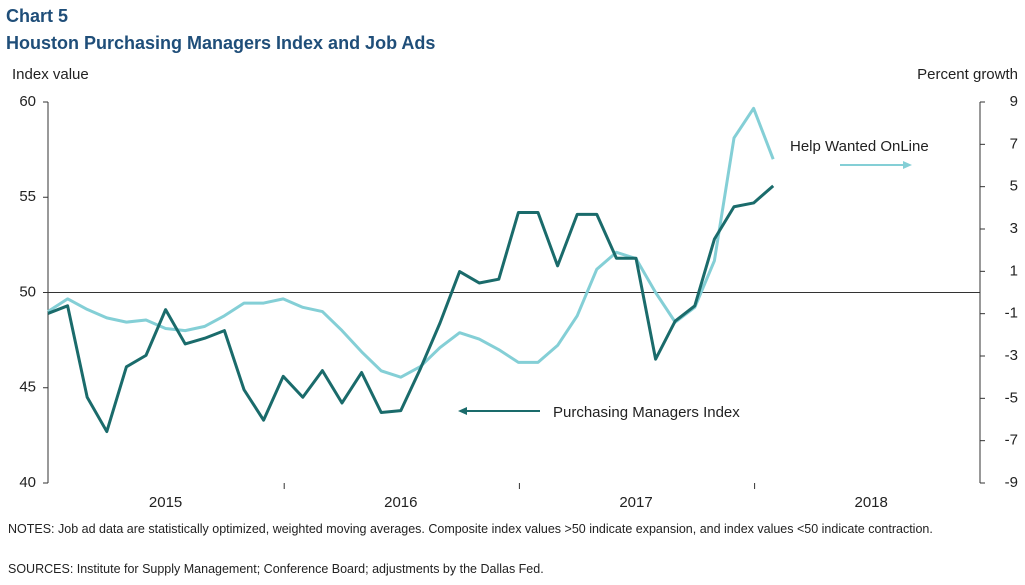 The image size is (1025, 585). I want to click on chart-number: Chart 5, so click(37, 16).